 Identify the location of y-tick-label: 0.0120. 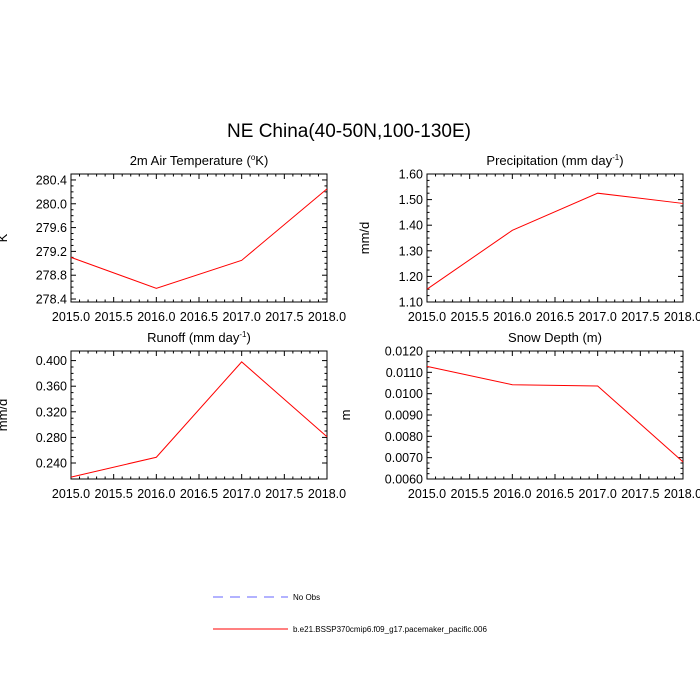
(404, 352).